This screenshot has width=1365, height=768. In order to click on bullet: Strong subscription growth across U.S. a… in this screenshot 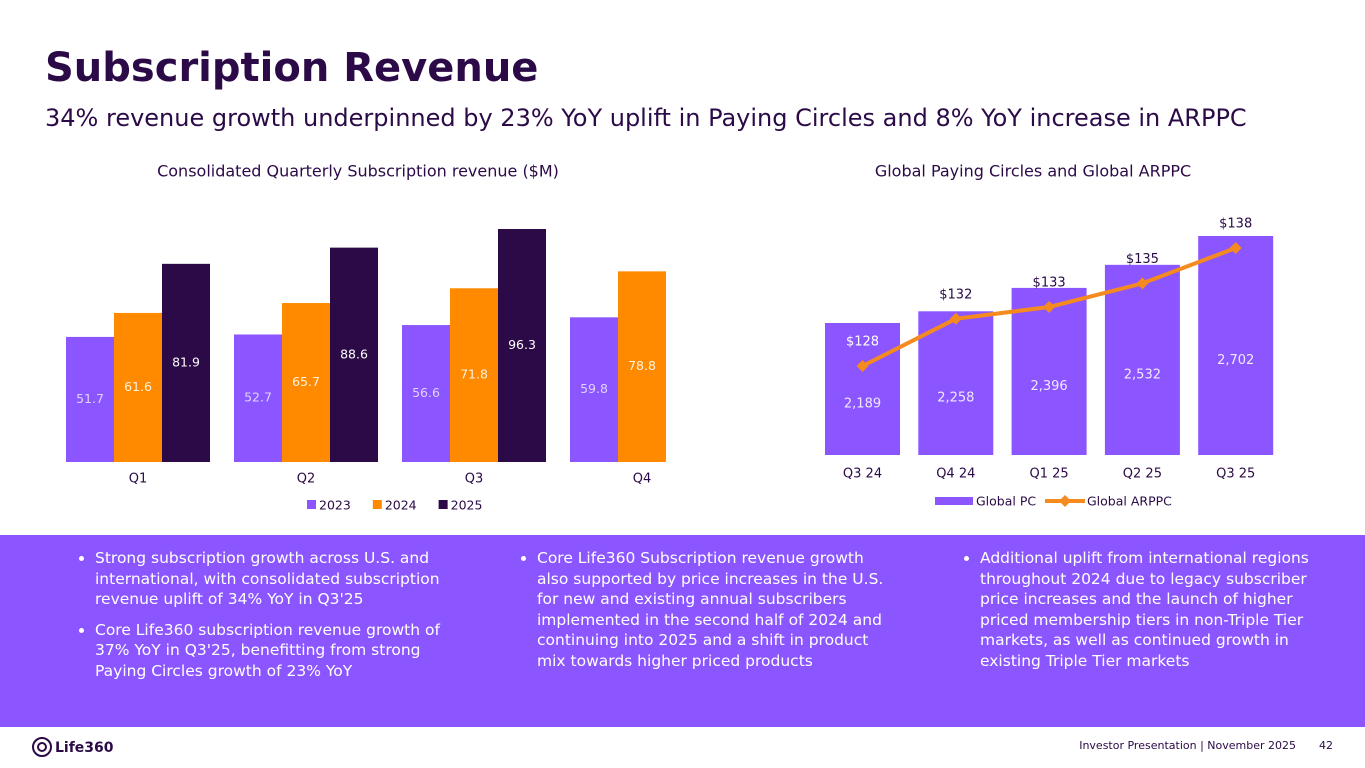, I will do `click(274, 579)`.